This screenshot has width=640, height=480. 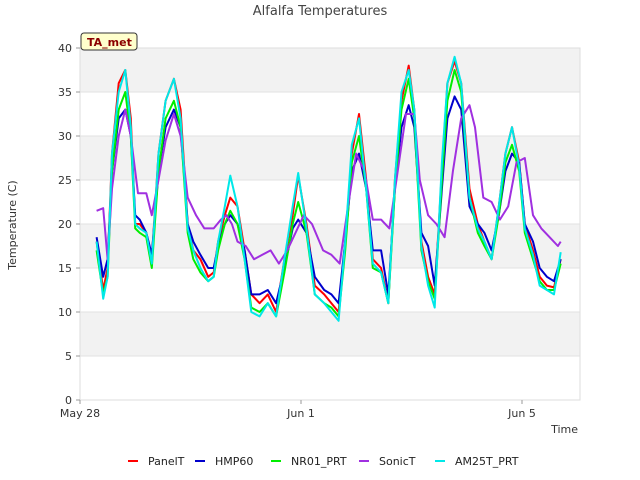 I want to click on y-tick-label: 40, so click(x=65, y=48).